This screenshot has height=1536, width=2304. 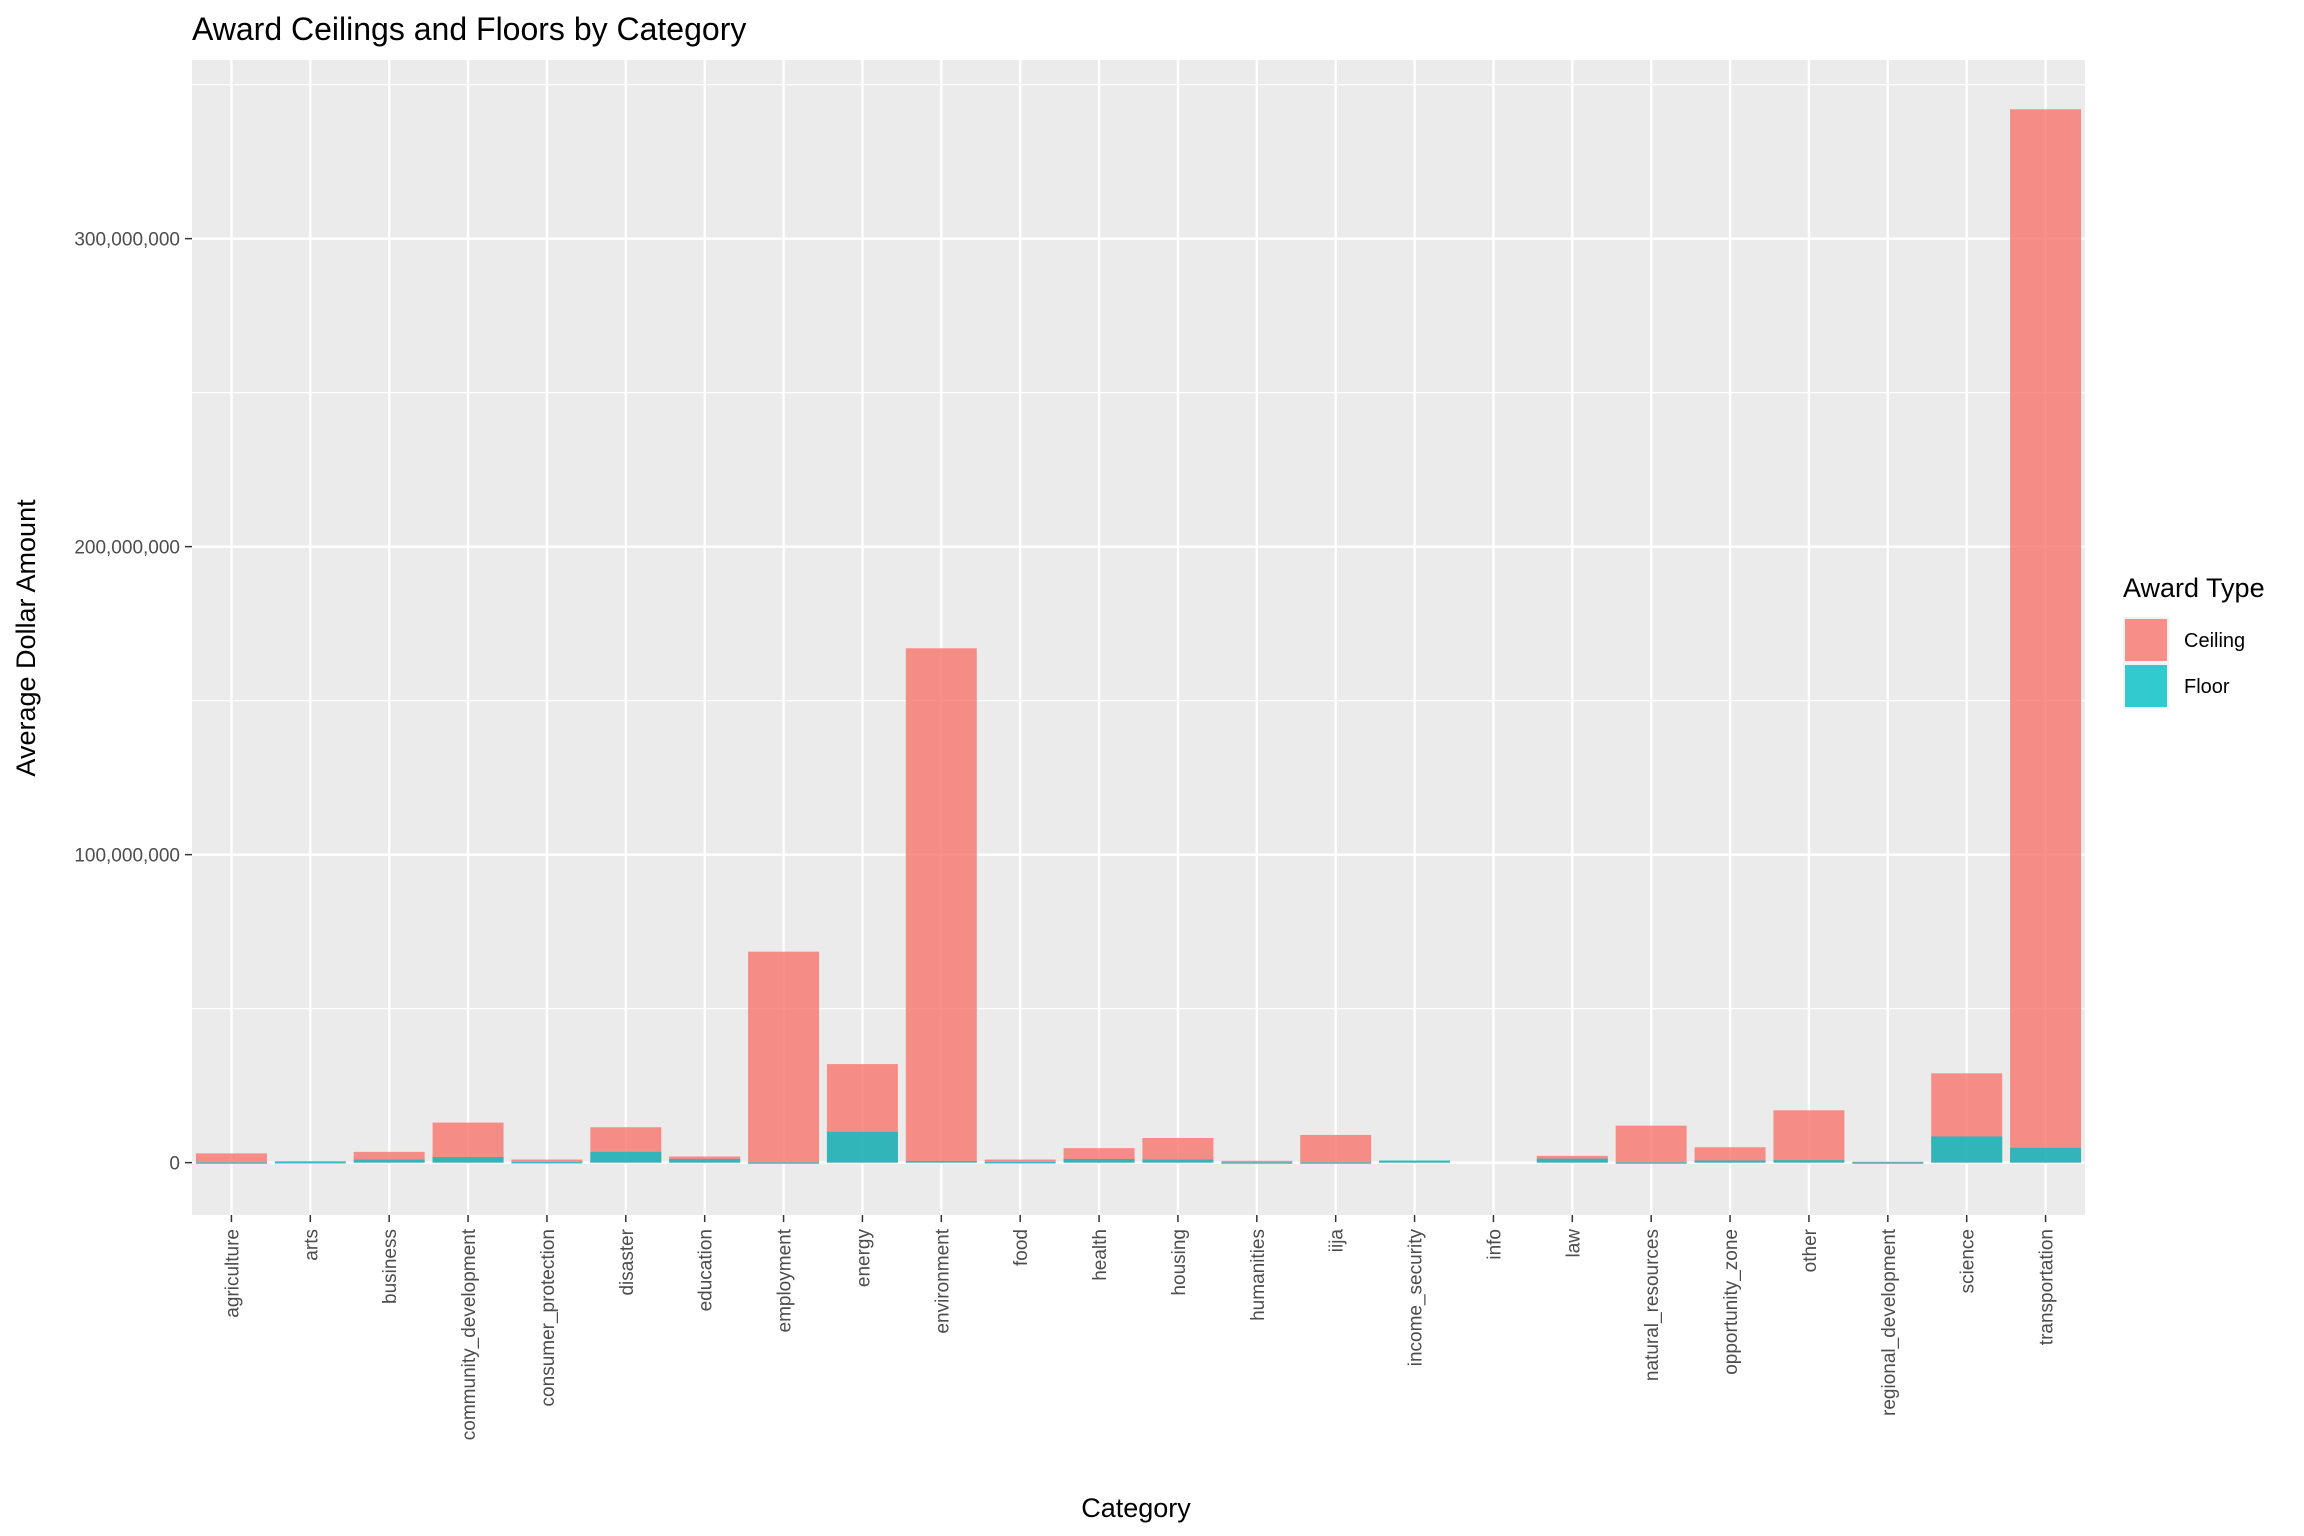 What do you see at coordinates (127, 548) in the screenshot?
I see `y-tick-label: 200,000,000` at bounding box center [127, 548].